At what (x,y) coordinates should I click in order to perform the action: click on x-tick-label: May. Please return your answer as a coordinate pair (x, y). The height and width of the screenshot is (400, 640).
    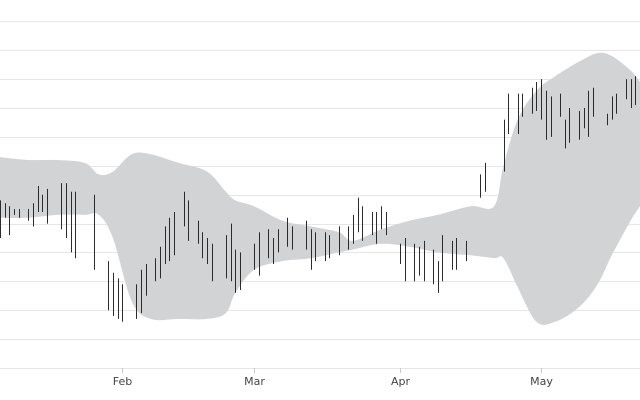
    Looking at the image, I should click on (541, 381).